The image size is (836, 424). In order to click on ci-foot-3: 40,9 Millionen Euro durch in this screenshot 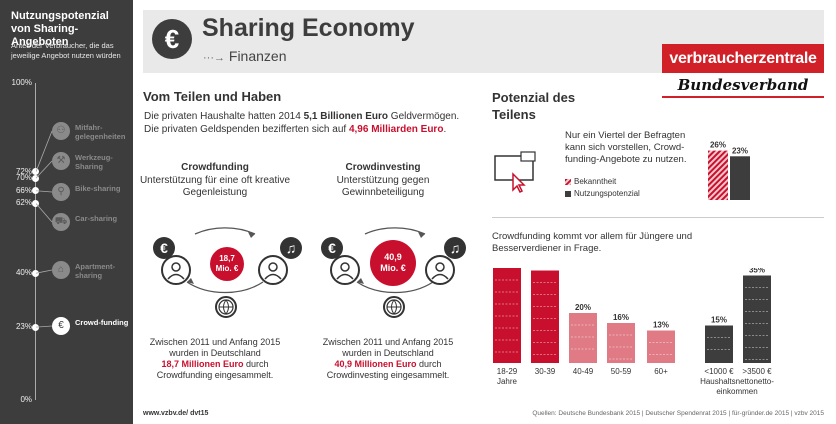, I will do `click(388, 364)`.